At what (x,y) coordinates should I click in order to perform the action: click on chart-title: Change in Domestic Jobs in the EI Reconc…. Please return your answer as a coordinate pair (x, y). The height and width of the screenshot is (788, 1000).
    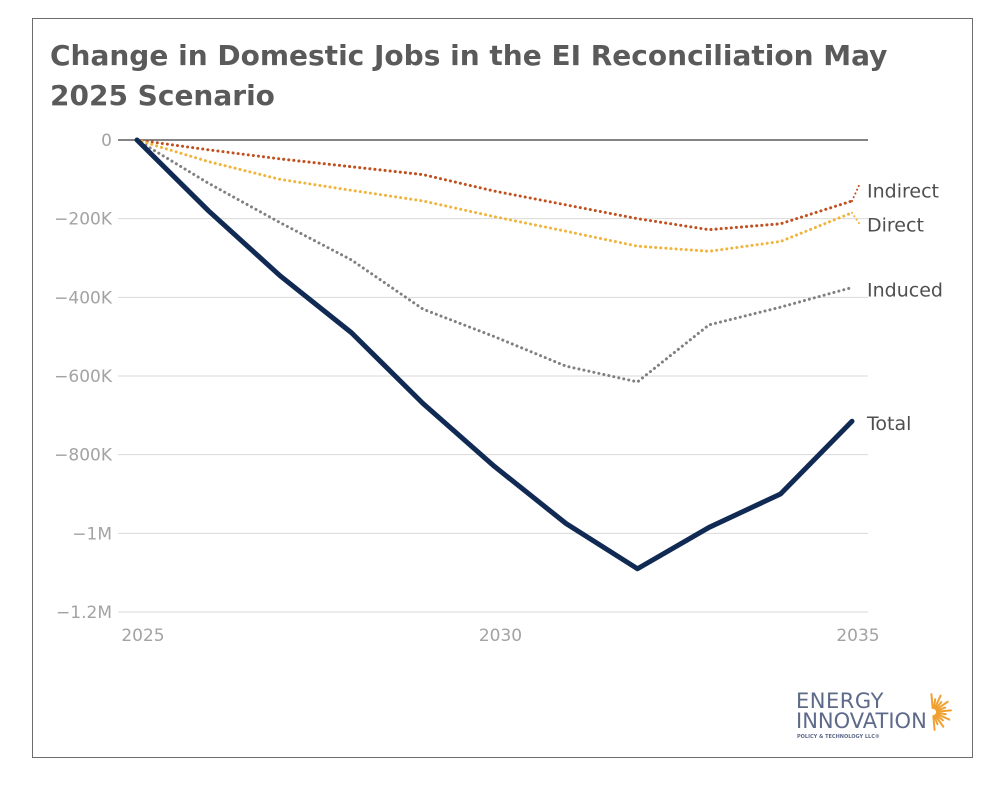
    Looking at the image, I should click on (469, 75).